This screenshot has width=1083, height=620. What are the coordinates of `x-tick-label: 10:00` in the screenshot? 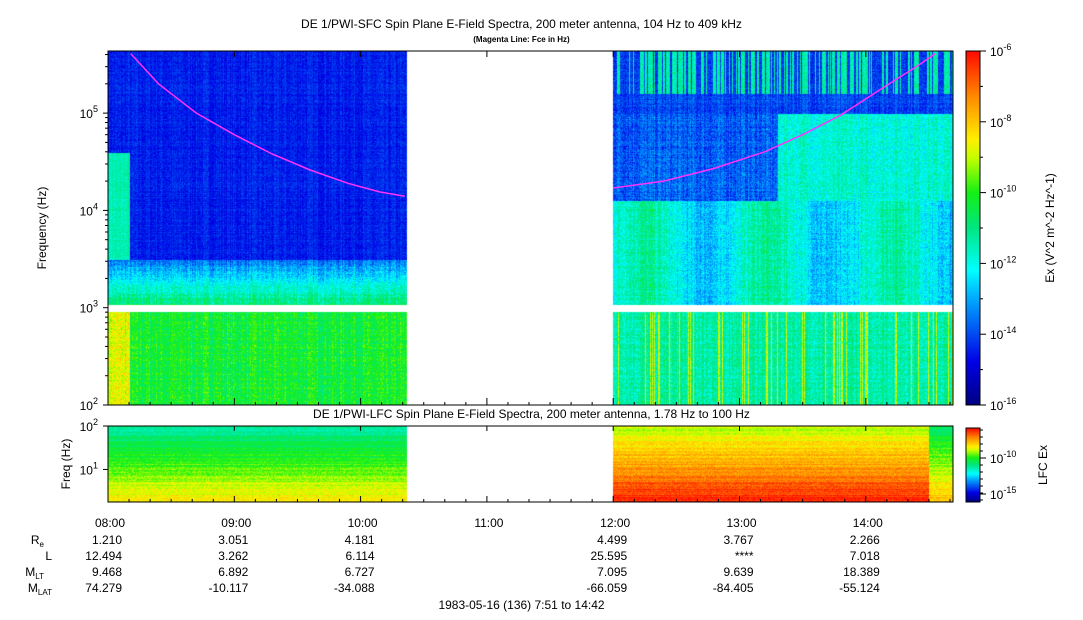 It's located at (363, 523).